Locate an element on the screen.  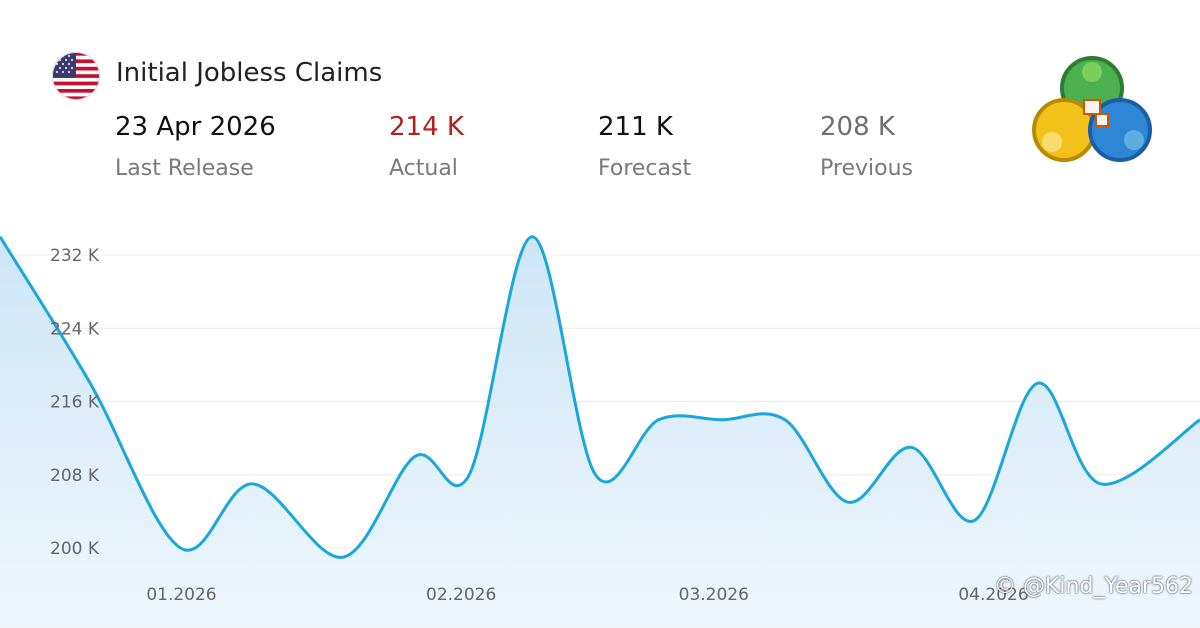
stat-last-release: 23 Apr 2026 Last Release is located at coordinates (195, 146).